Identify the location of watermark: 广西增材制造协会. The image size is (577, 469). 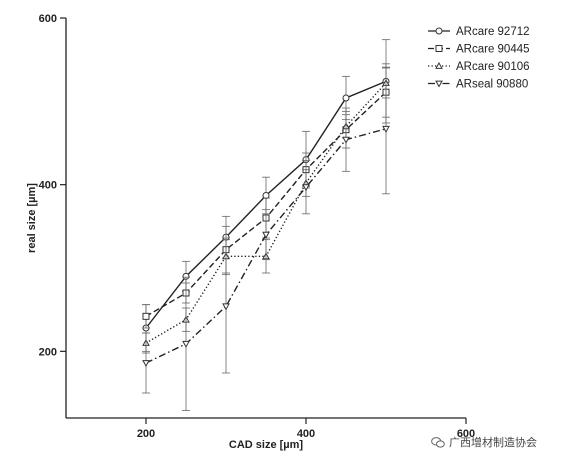
(484, 442).